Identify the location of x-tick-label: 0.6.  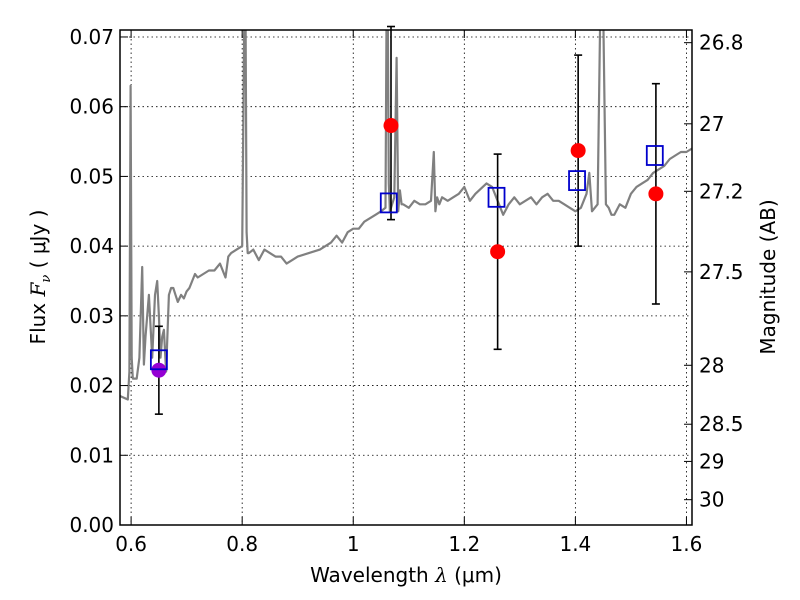
(131, 544).